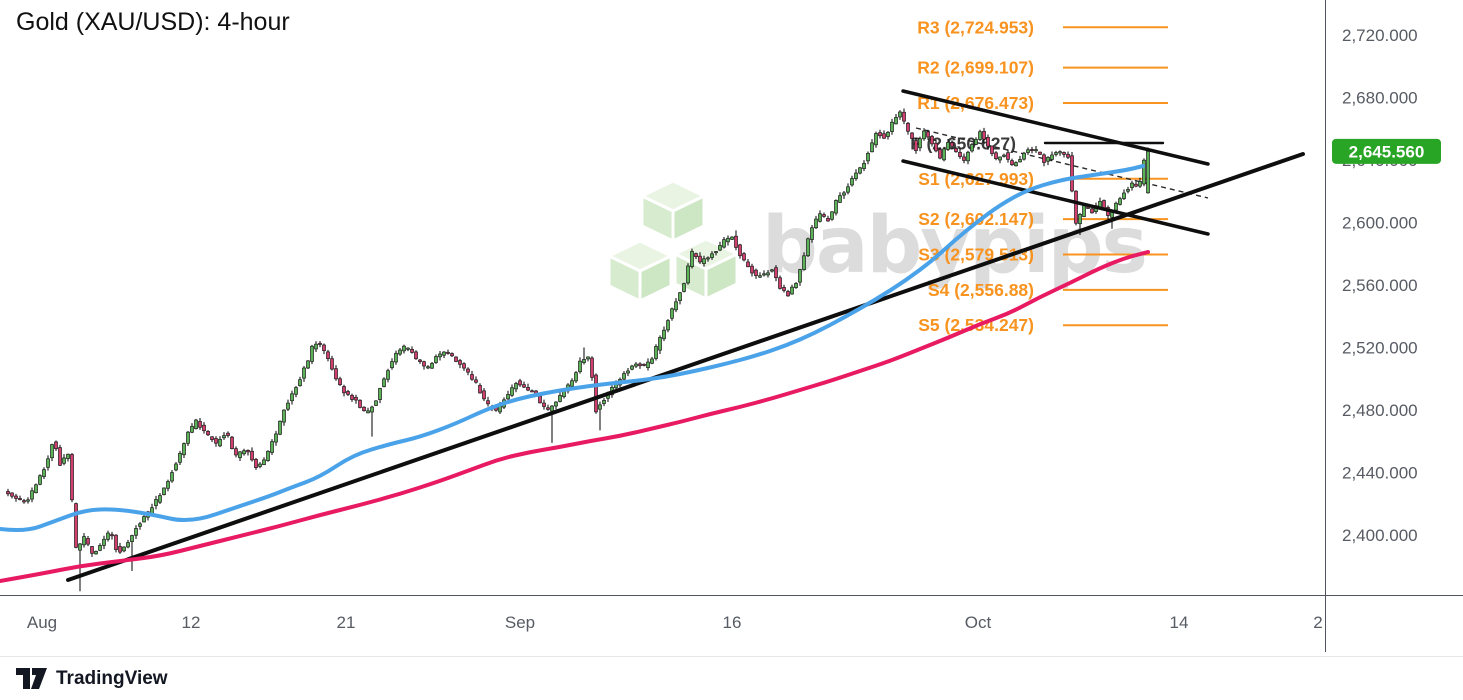 The width and height of the screenshot is (1463, 700). What do you see at coordinates (1380, 98) in the screenshot?
I see `price-axis-tick-label: 2,680.000` at bounding box center [1380, 98].